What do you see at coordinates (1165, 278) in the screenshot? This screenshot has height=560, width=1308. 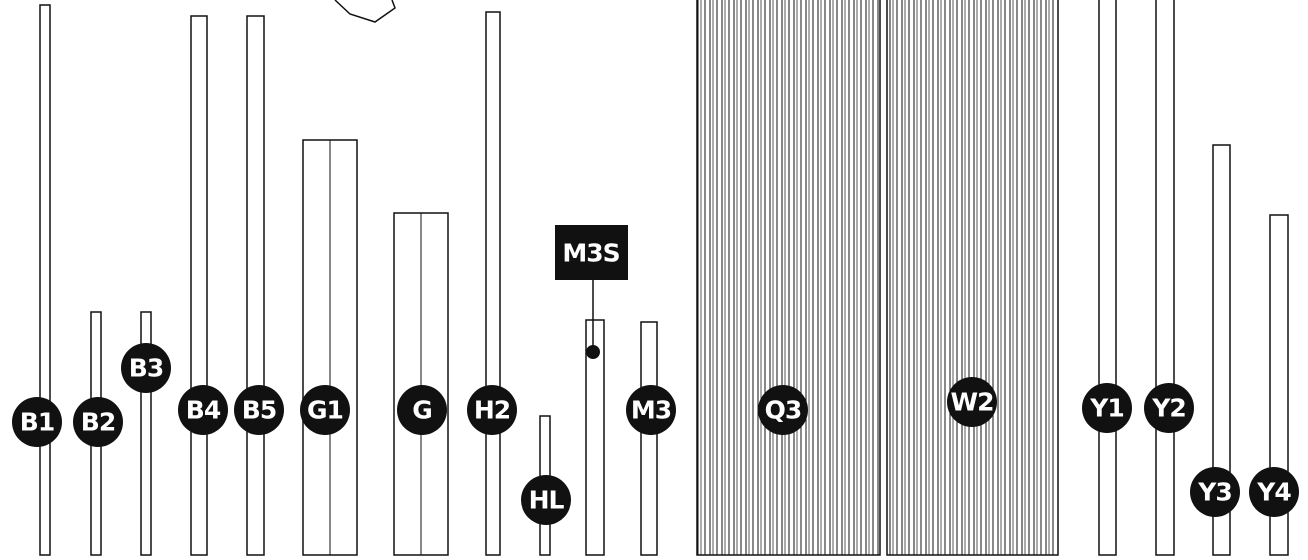 I see `part-y2` at bounding box center [1165, 278].